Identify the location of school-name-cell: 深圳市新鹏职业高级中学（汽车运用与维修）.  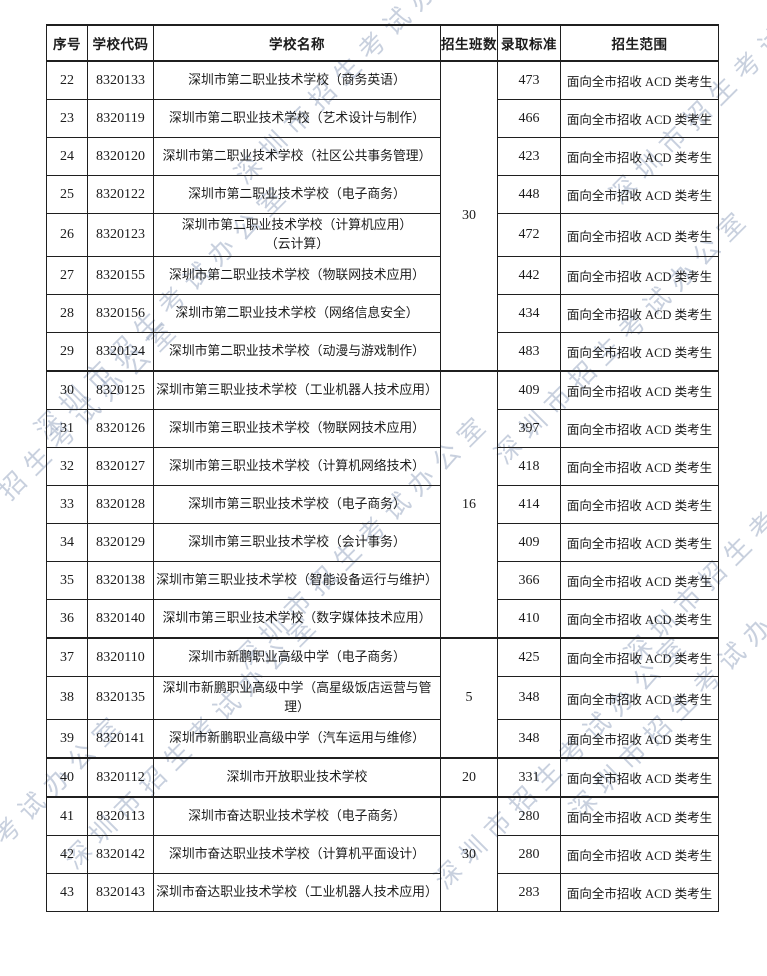
(297, 739).